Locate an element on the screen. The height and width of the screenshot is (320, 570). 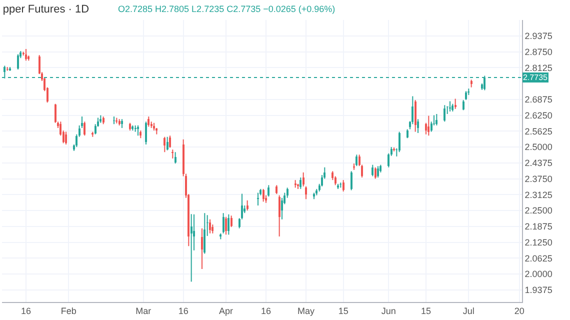
x-tick-label: Feb is located at coordinates (68, 311).